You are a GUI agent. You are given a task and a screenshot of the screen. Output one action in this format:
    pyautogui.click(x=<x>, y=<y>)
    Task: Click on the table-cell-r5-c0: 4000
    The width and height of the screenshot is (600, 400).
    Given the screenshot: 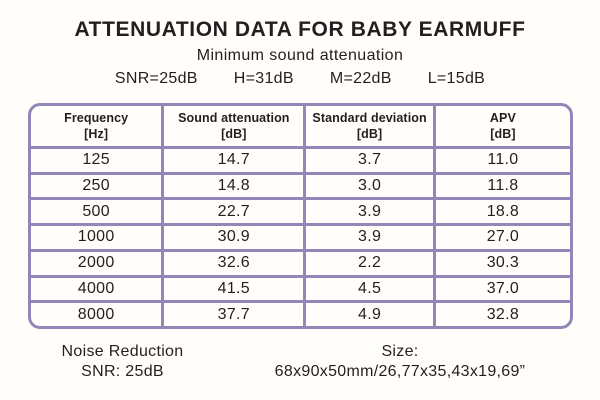 What is the action you would take?
    pyautogui.click(x=96, y=289)
    